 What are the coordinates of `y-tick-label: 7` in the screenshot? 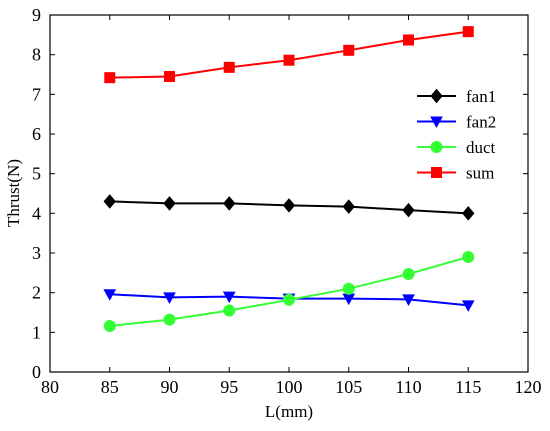 It's located at (36, 94).